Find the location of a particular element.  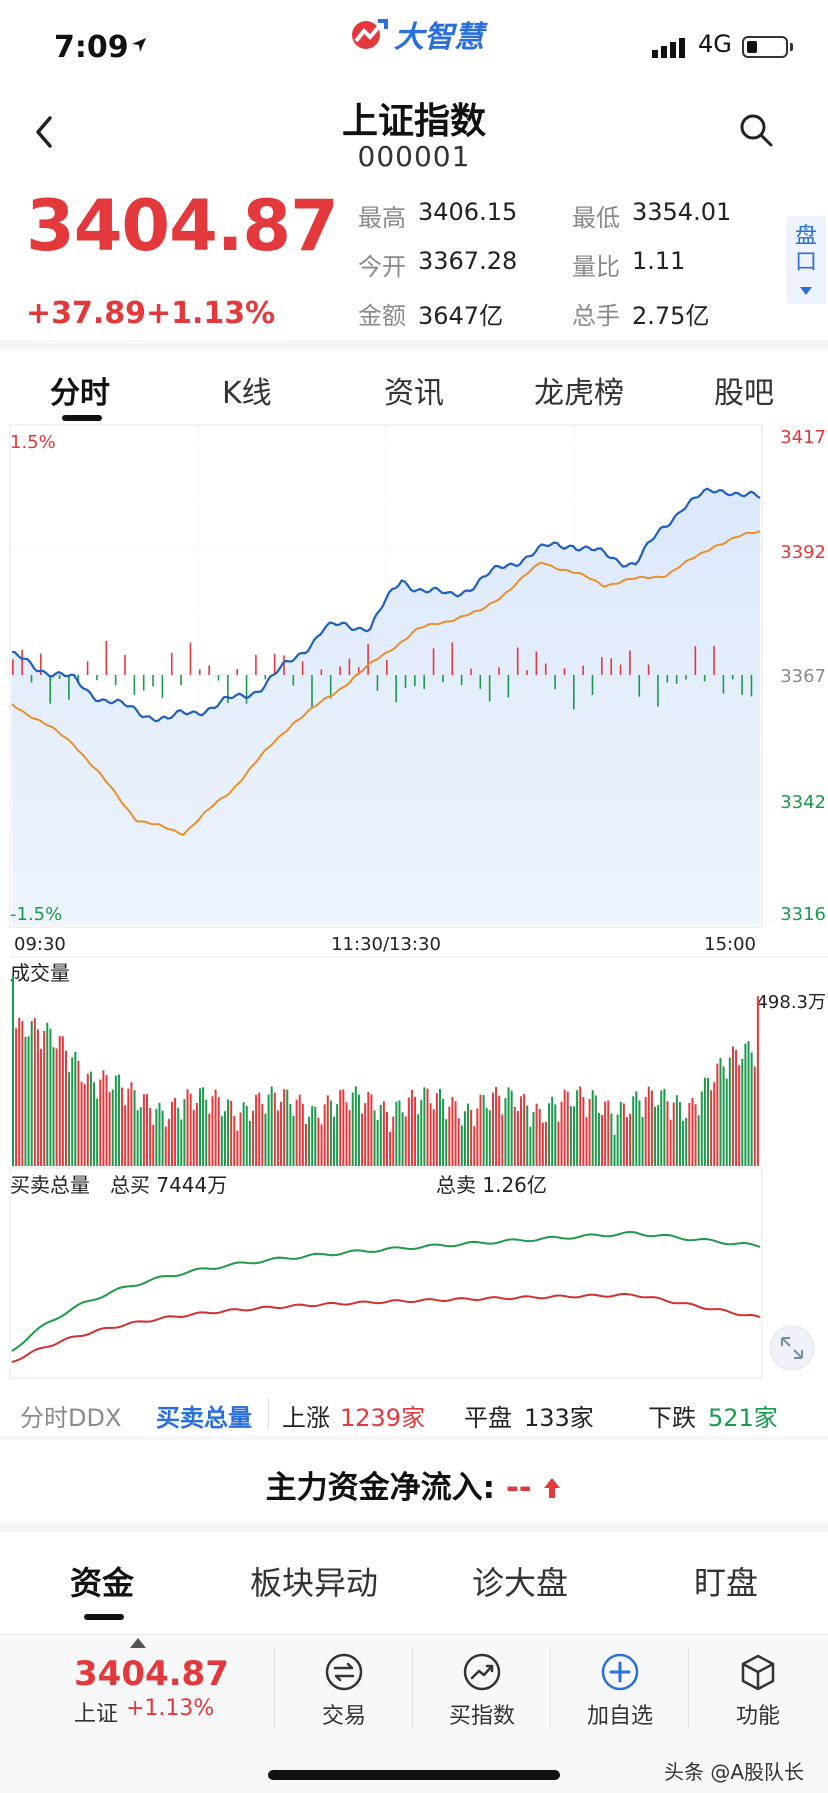

caret-up-icon is located at coordinates (138, 1643).